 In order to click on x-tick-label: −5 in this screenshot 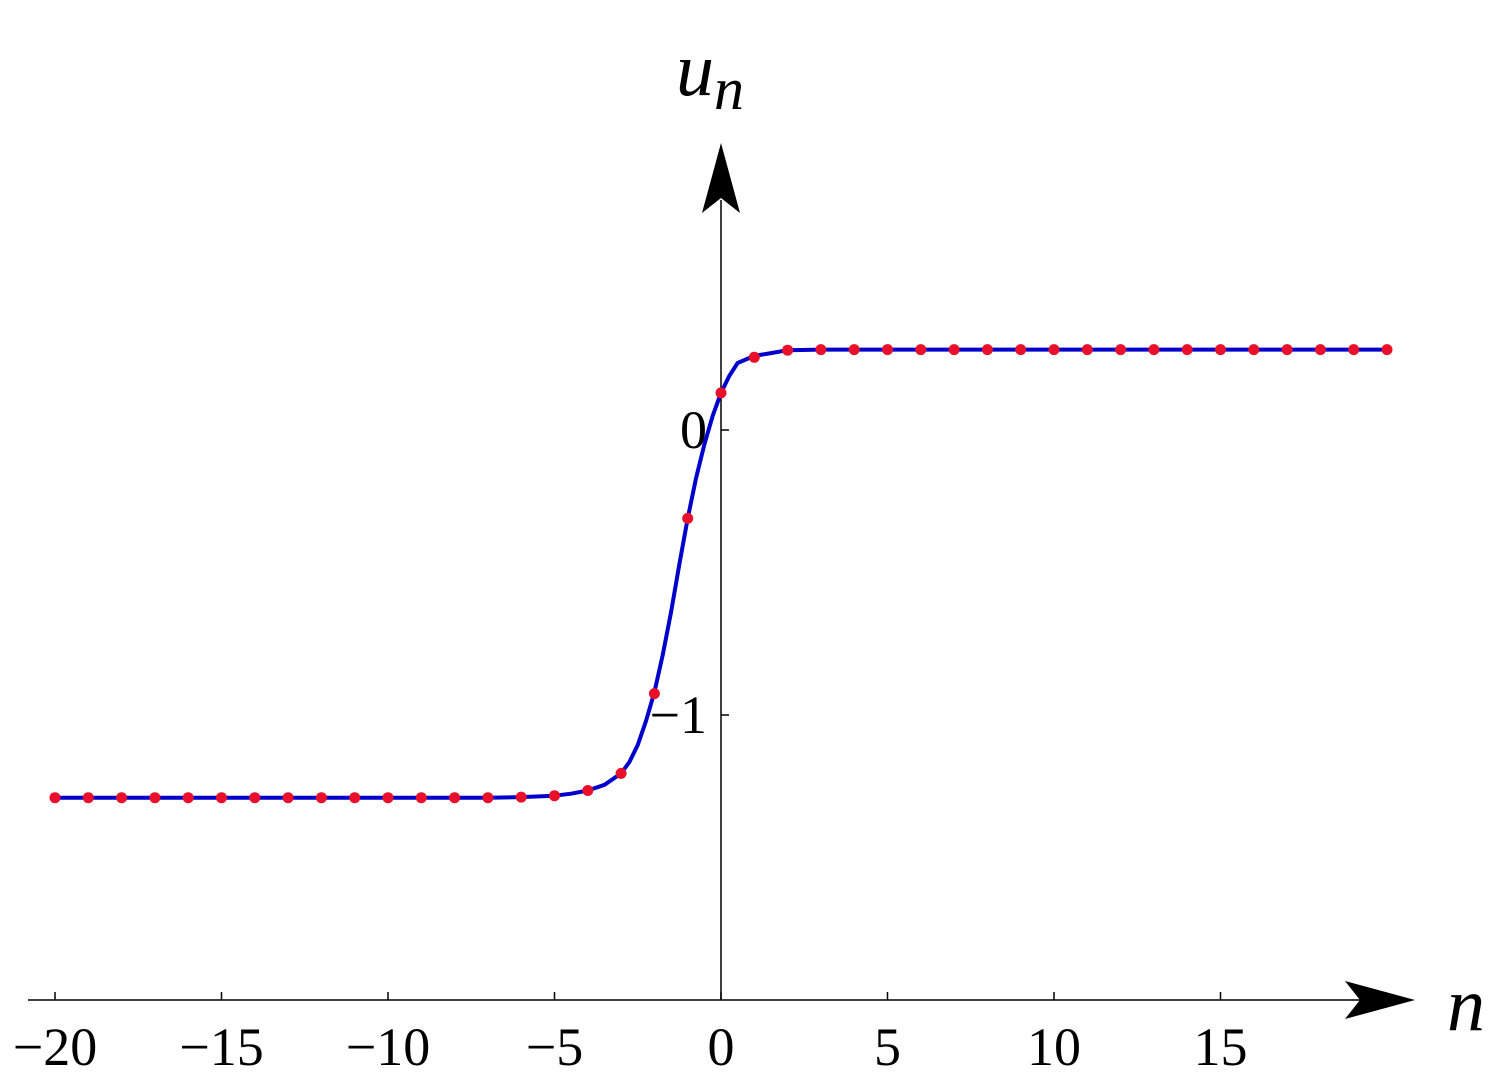, I will do `click(554, 1047)`.